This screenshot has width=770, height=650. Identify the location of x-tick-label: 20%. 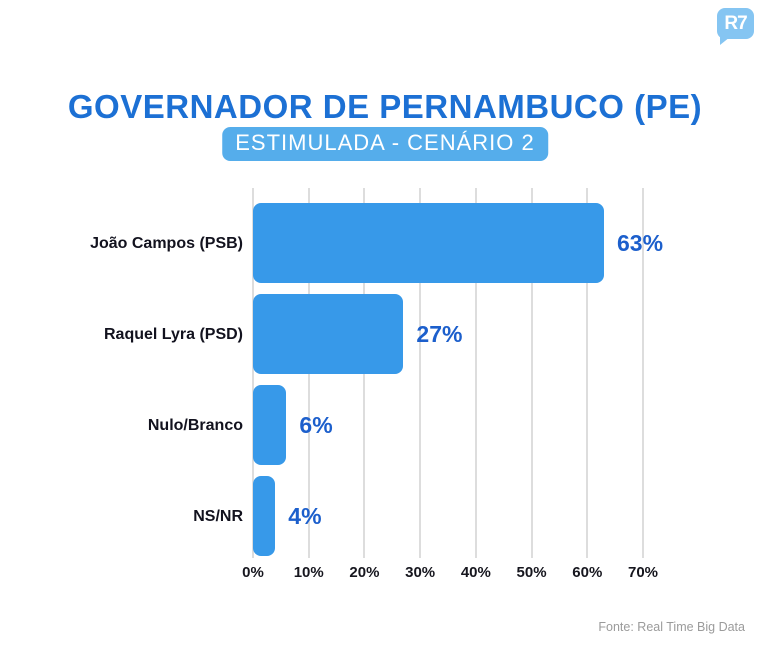
(364, 572).